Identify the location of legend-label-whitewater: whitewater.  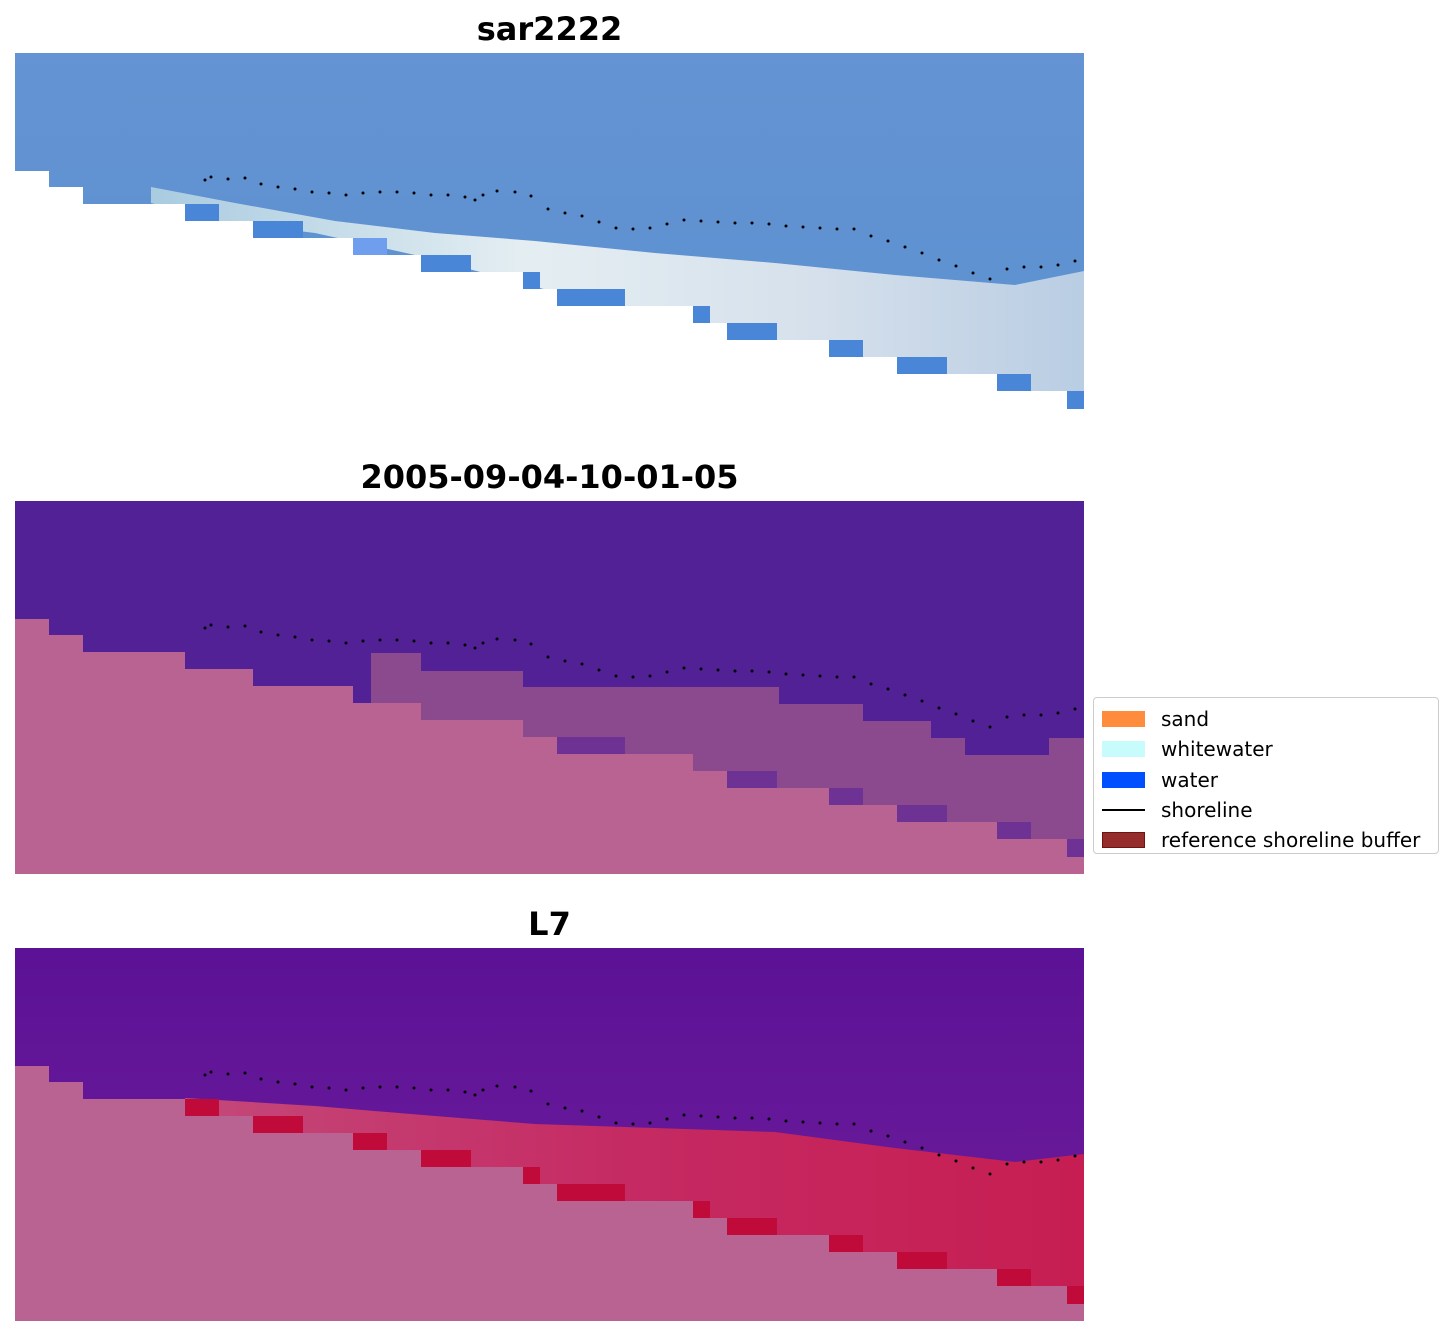
(1217, 749).